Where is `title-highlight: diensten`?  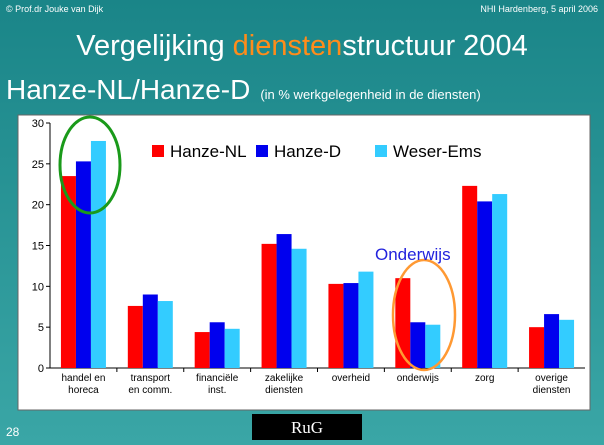 title-highlight: diensten is located at coordinates (288, 46).